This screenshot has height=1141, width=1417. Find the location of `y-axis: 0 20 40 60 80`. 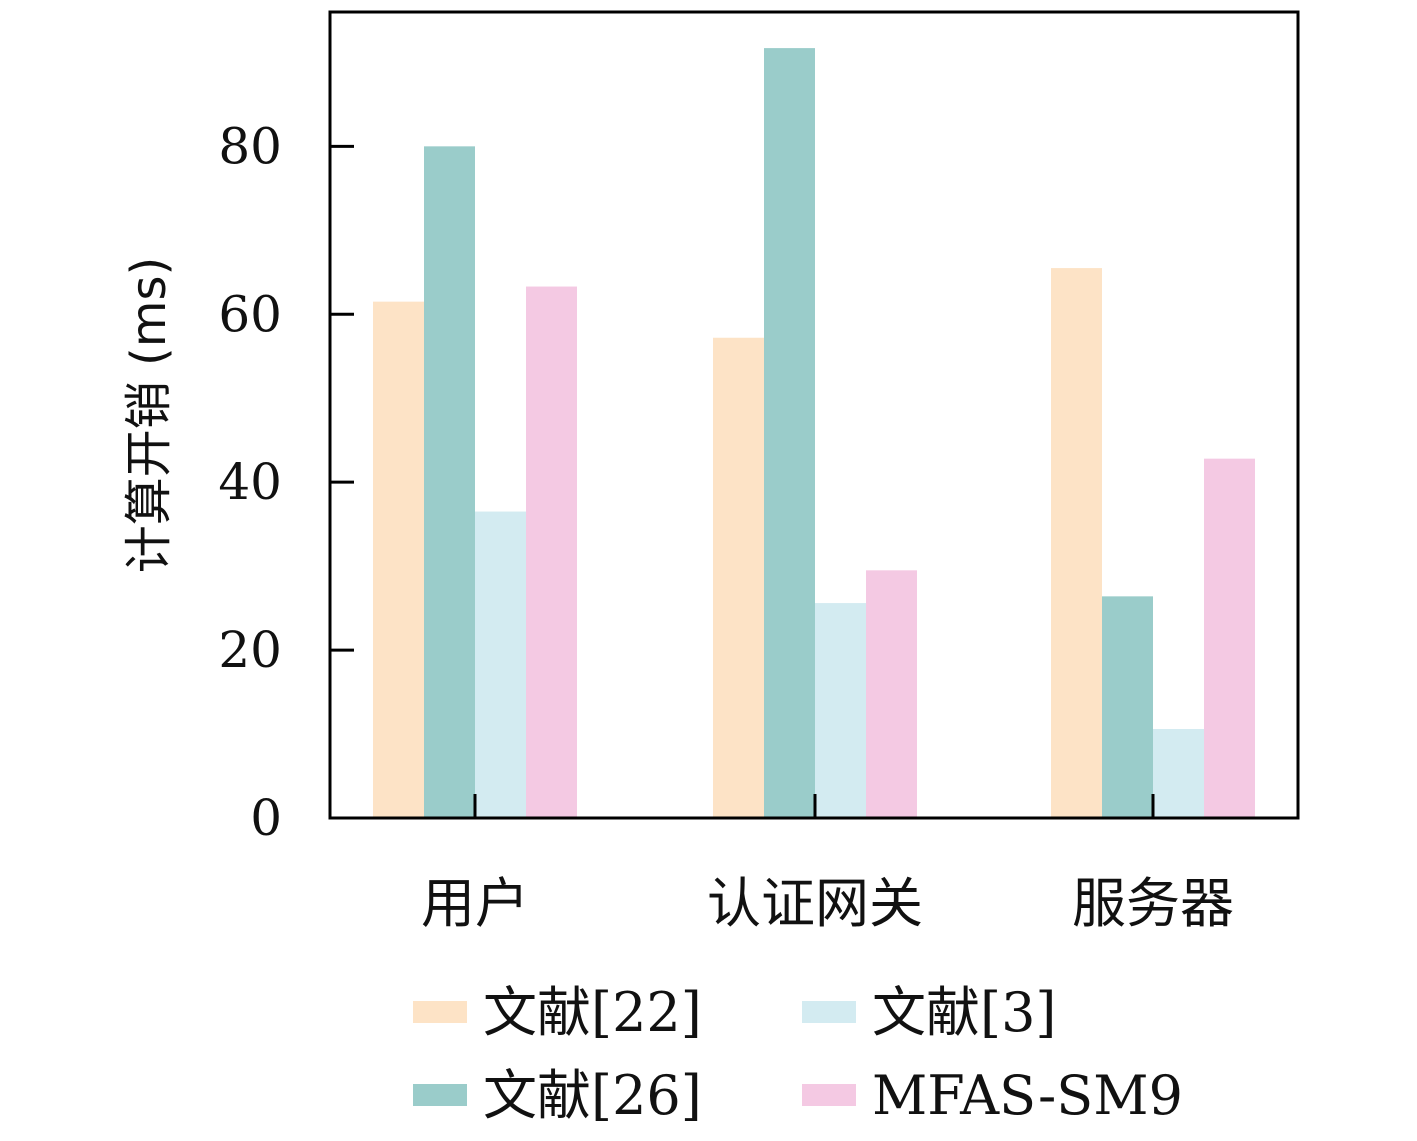

y-axis: 0 20 40 60 80 is located at coordinates (286, 482).